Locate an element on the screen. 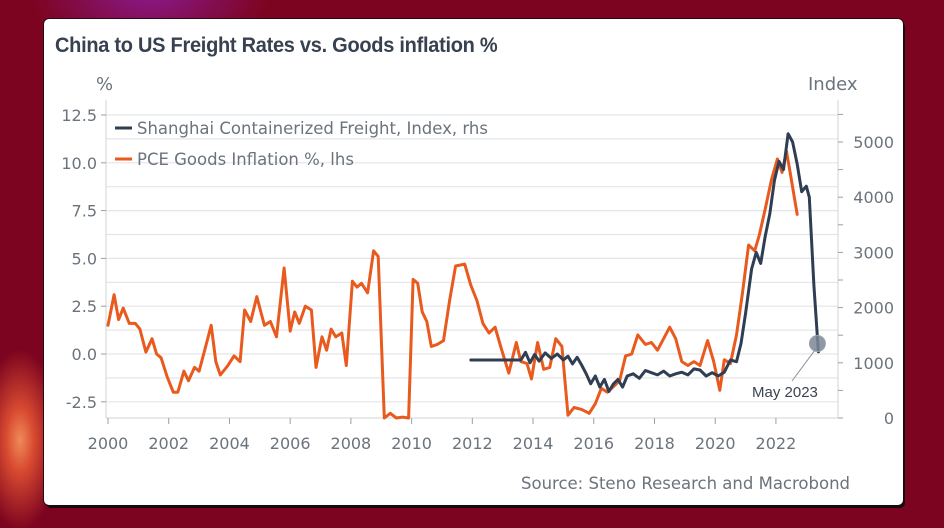 Image resolution: width=944 pixels, height=528 pixels. x-axis-tick-label: 2010 is located at coordinates (411, 443).